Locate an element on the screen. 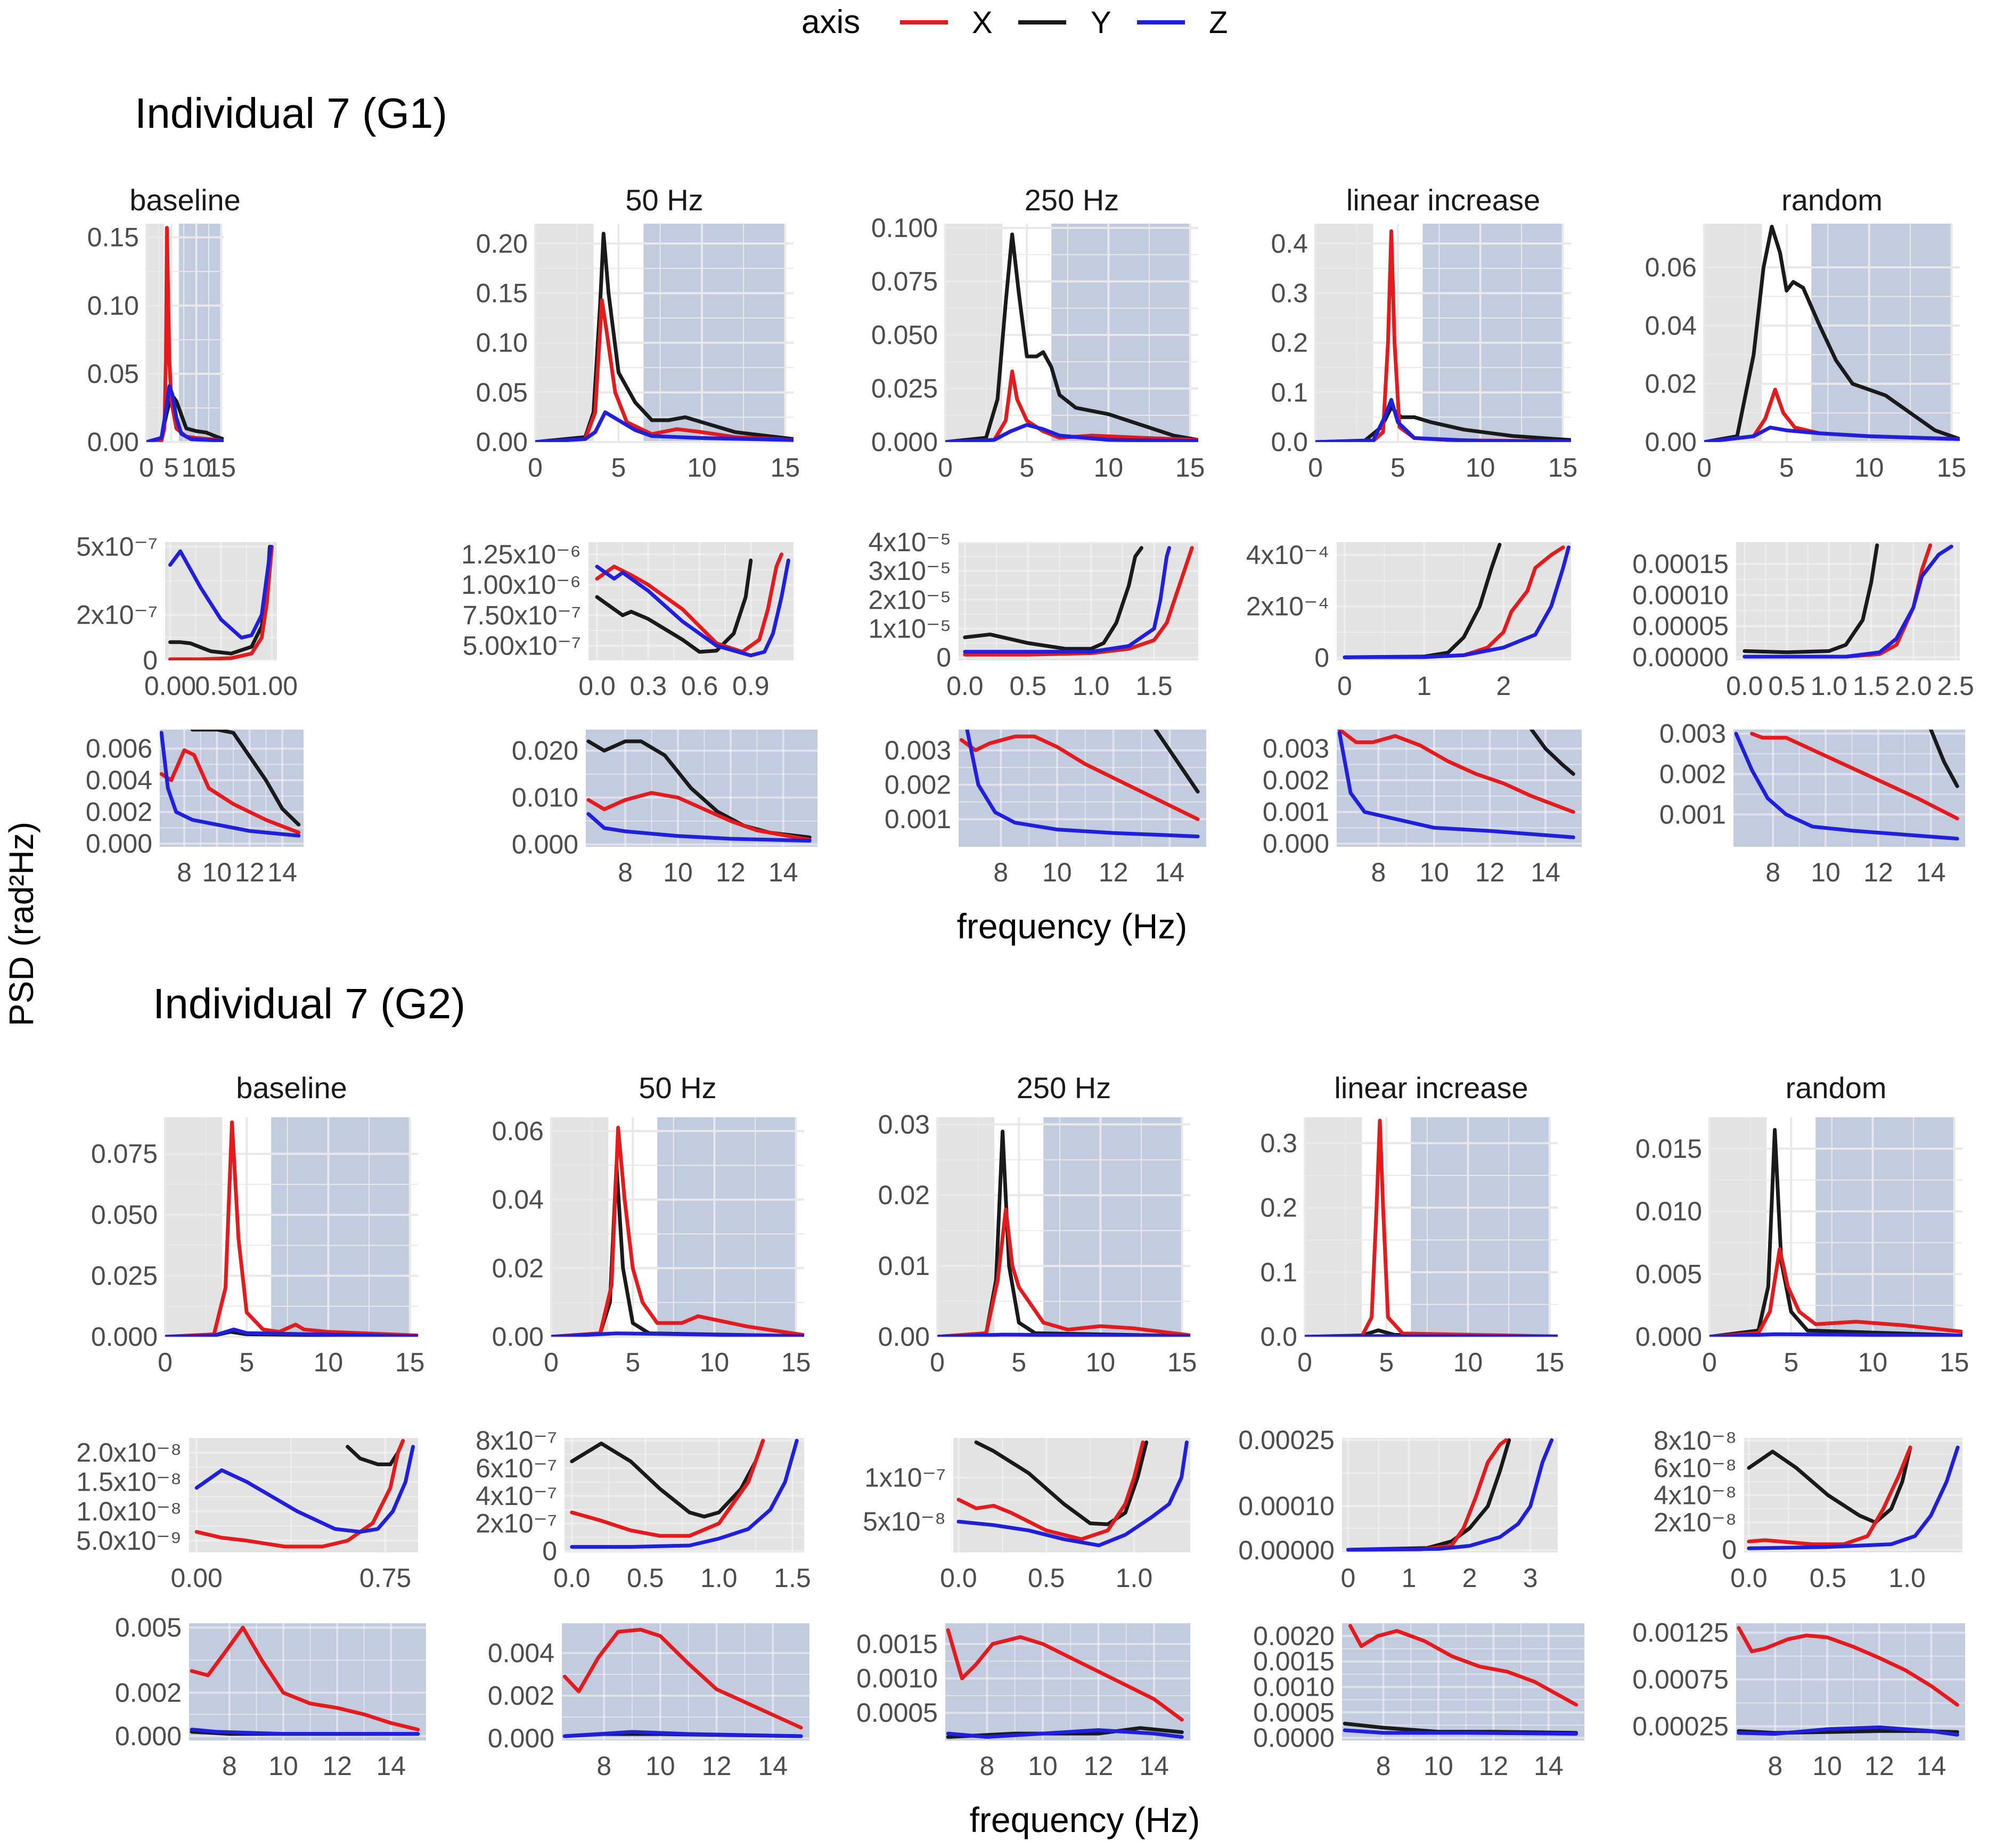 The image size is (2004, 1848). g1-c1-middle-x-tick-label: 0.00 is located at coordinates (170, 686).